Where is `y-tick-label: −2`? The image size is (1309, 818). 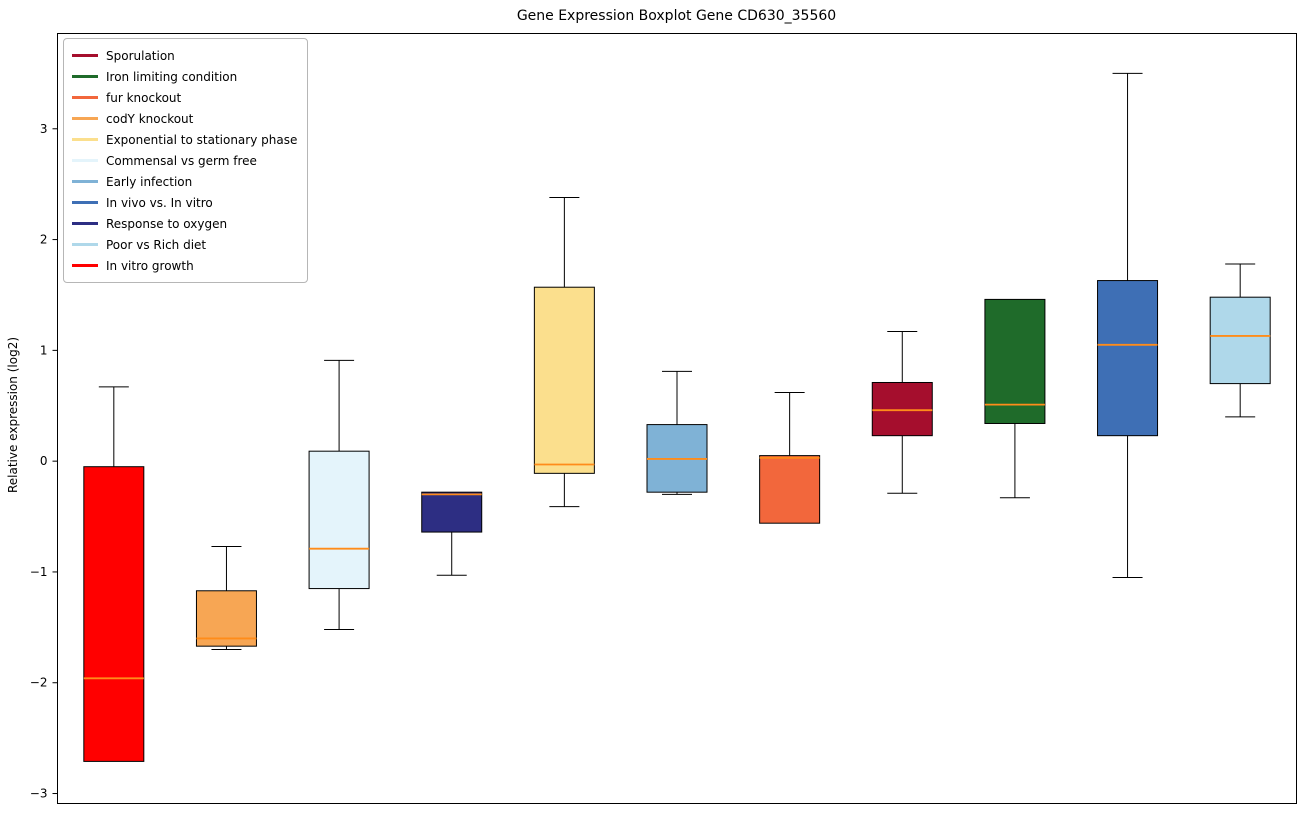 y-tick-label: −2 is located at coordinates (39, 683).